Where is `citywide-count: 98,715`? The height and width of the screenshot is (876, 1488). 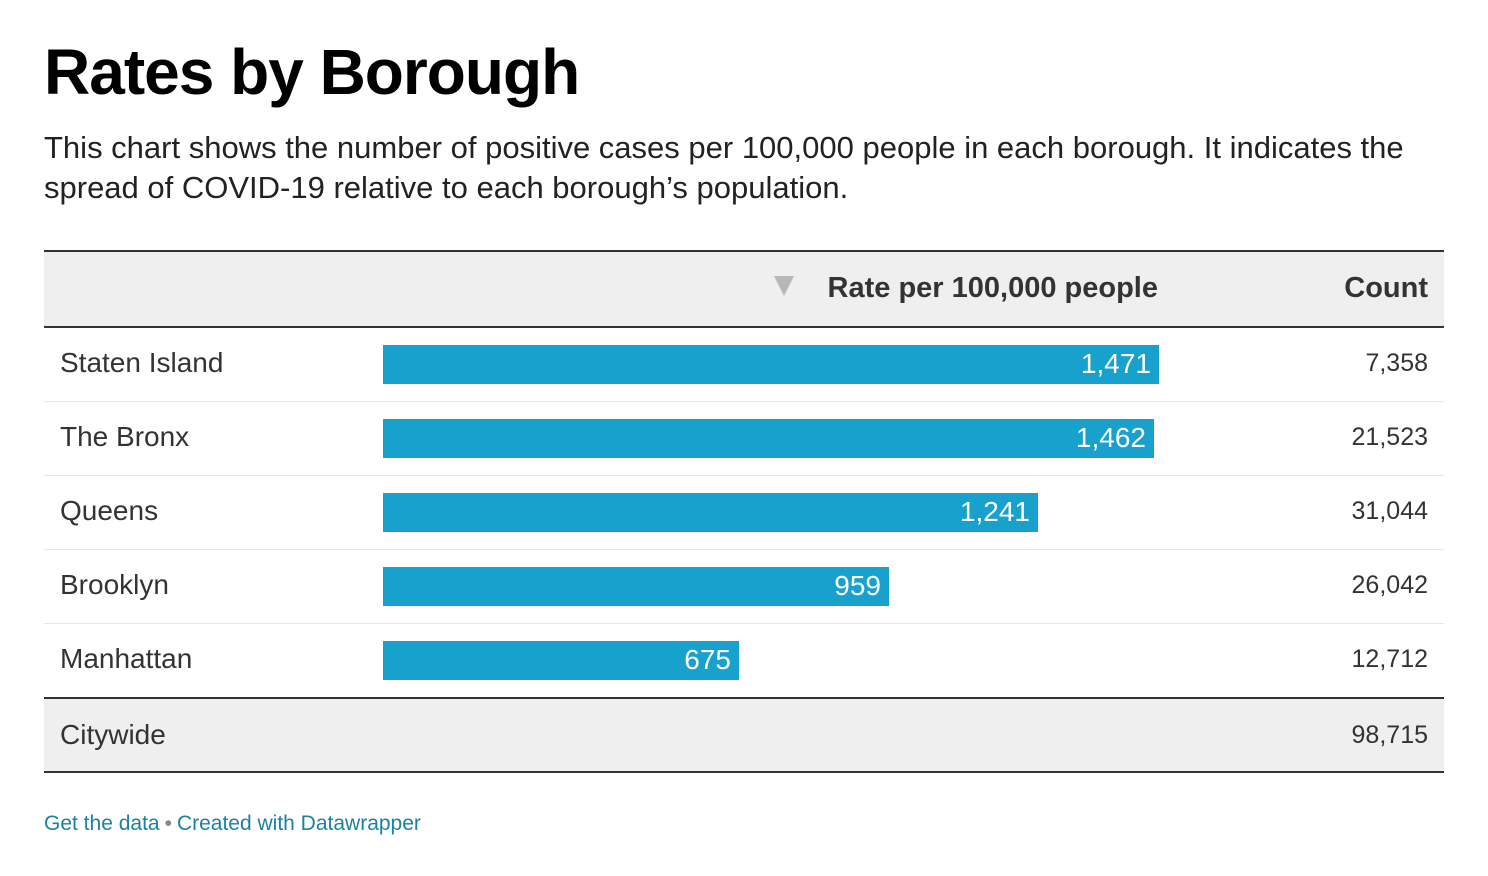
citywide-count: 98,715 is located at coordinates (1389, 735).